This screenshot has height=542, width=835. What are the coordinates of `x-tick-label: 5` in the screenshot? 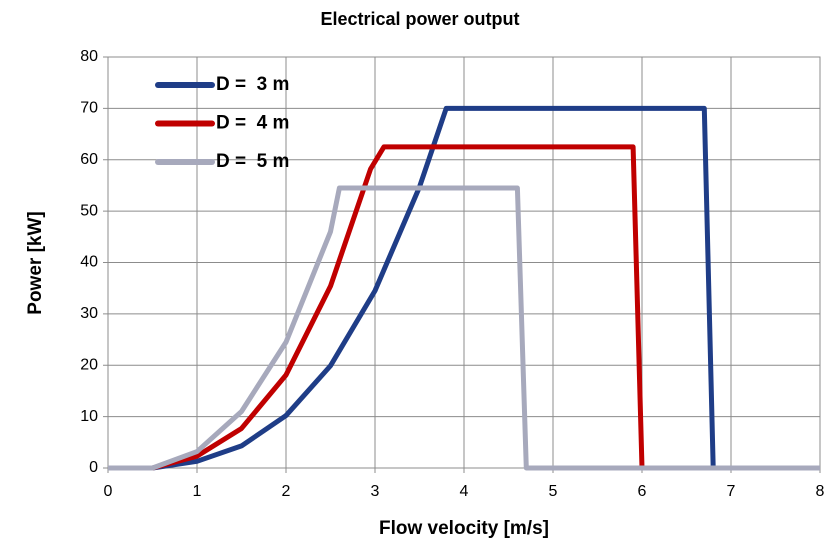 It's located at (553, 491).